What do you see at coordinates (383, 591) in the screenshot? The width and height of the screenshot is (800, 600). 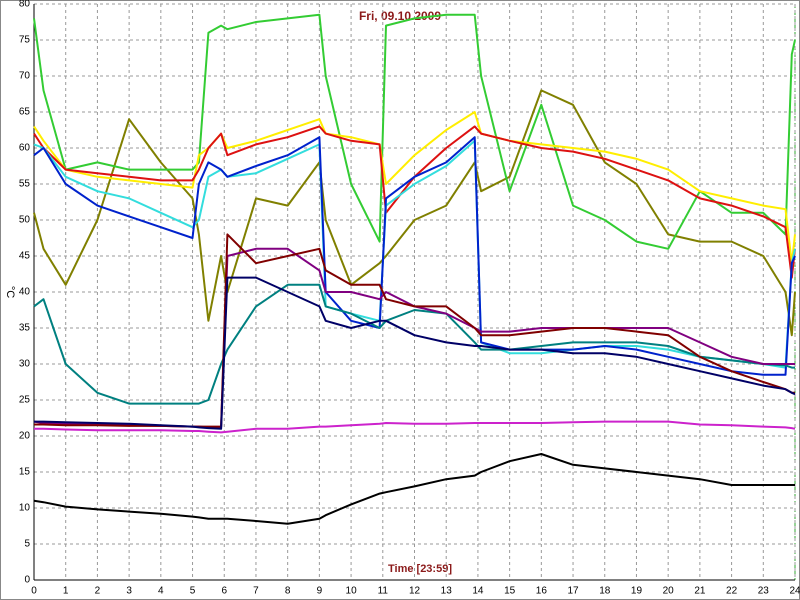 I see `x-tick-label: 11` at bounding box center [383, 591].